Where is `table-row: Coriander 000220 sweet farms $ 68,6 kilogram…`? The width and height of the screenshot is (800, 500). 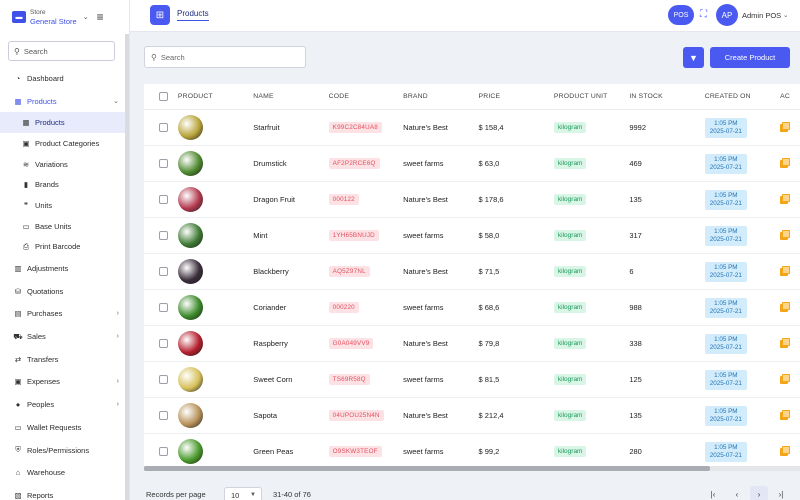 table-row: Coriander 000220 sweet farms $ 68,6 kilogram… is located at coordinates (472, 308).